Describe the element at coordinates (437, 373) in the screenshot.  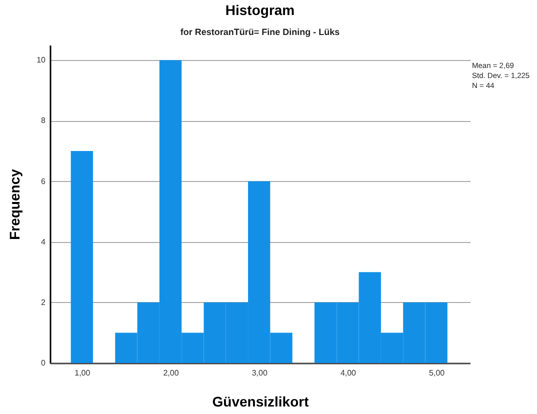
I see `x-tick-label: 5,00` at that location.